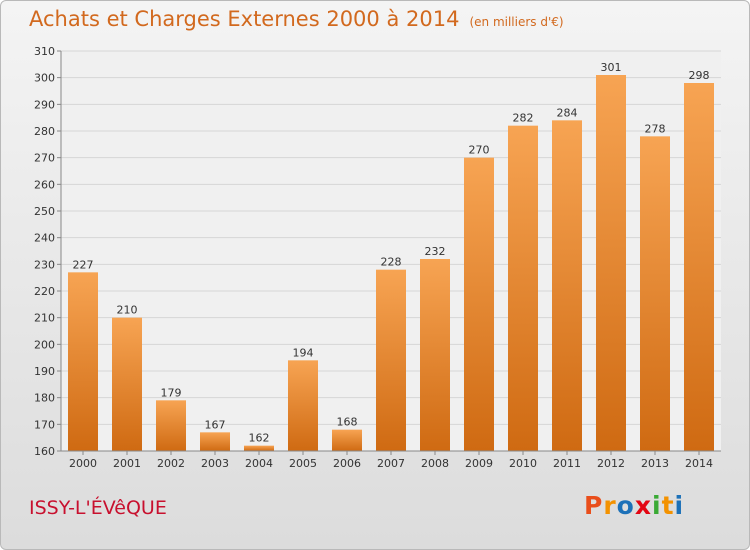 Image resolution: width=750 pixels, height=550 pixels. What do you see at coordinates (215, 441) in the screenshot?
I see `bar-2003` at bounding box center [215, 441].